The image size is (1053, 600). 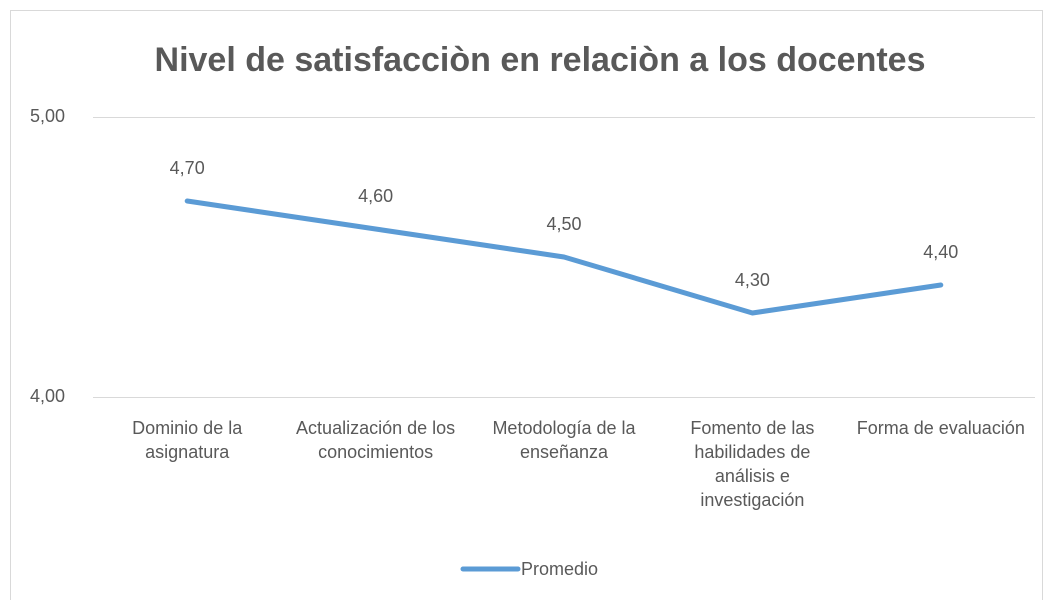 What do you see at coordinates (187, 168) in the screenshot?
I see `data-label: 4,70` at bounding box center [187, 168].